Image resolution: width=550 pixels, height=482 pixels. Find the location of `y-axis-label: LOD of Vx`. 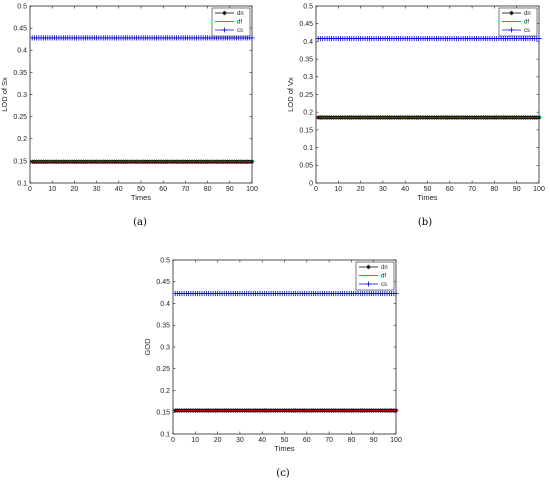

y-axis-label: LOD of Vx is located at coordinates (290, 94).